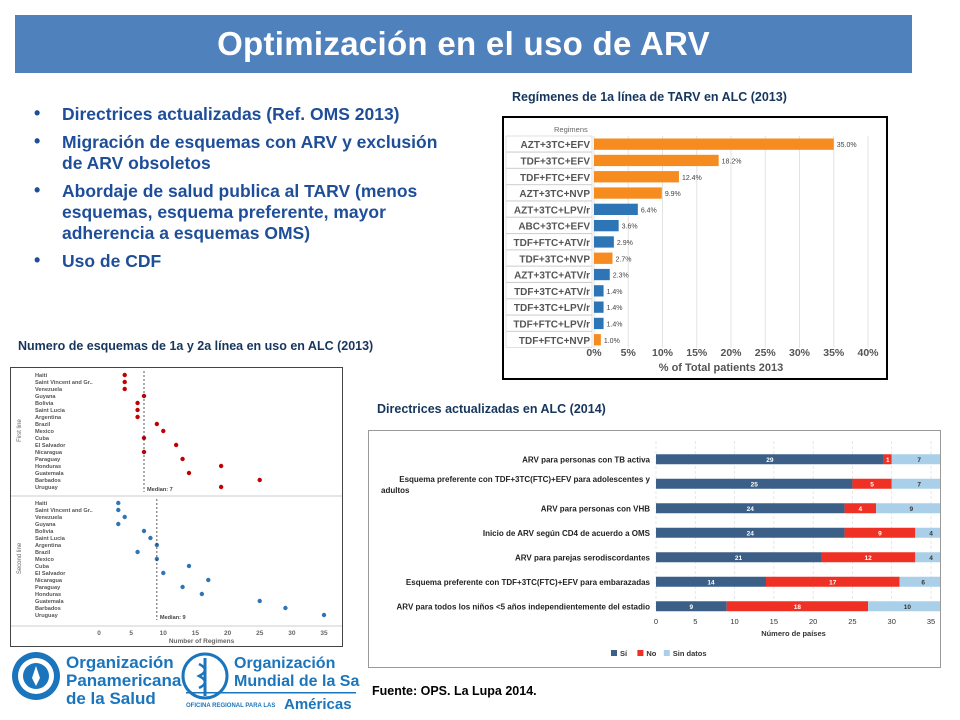 The height and width of the screenshot is (720, 960). I want to click on x-tick-label: 15, so click(774, 621).